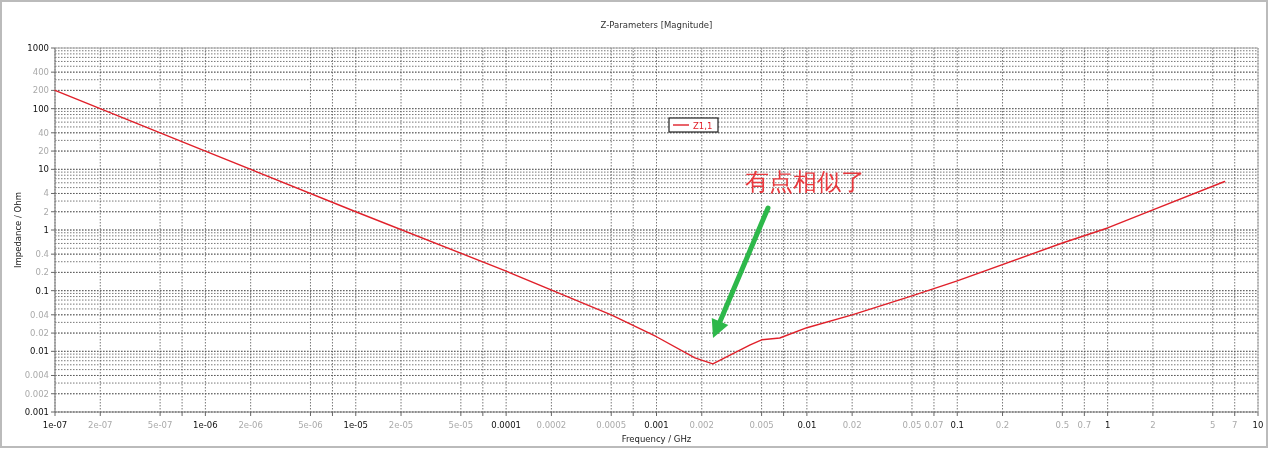 This screenshot has width=1280, height=450. What do you see at coordinates (934, 425) in the screenshot?
I see `x-tick-label: 0.07` at bounding box center [934, 425].